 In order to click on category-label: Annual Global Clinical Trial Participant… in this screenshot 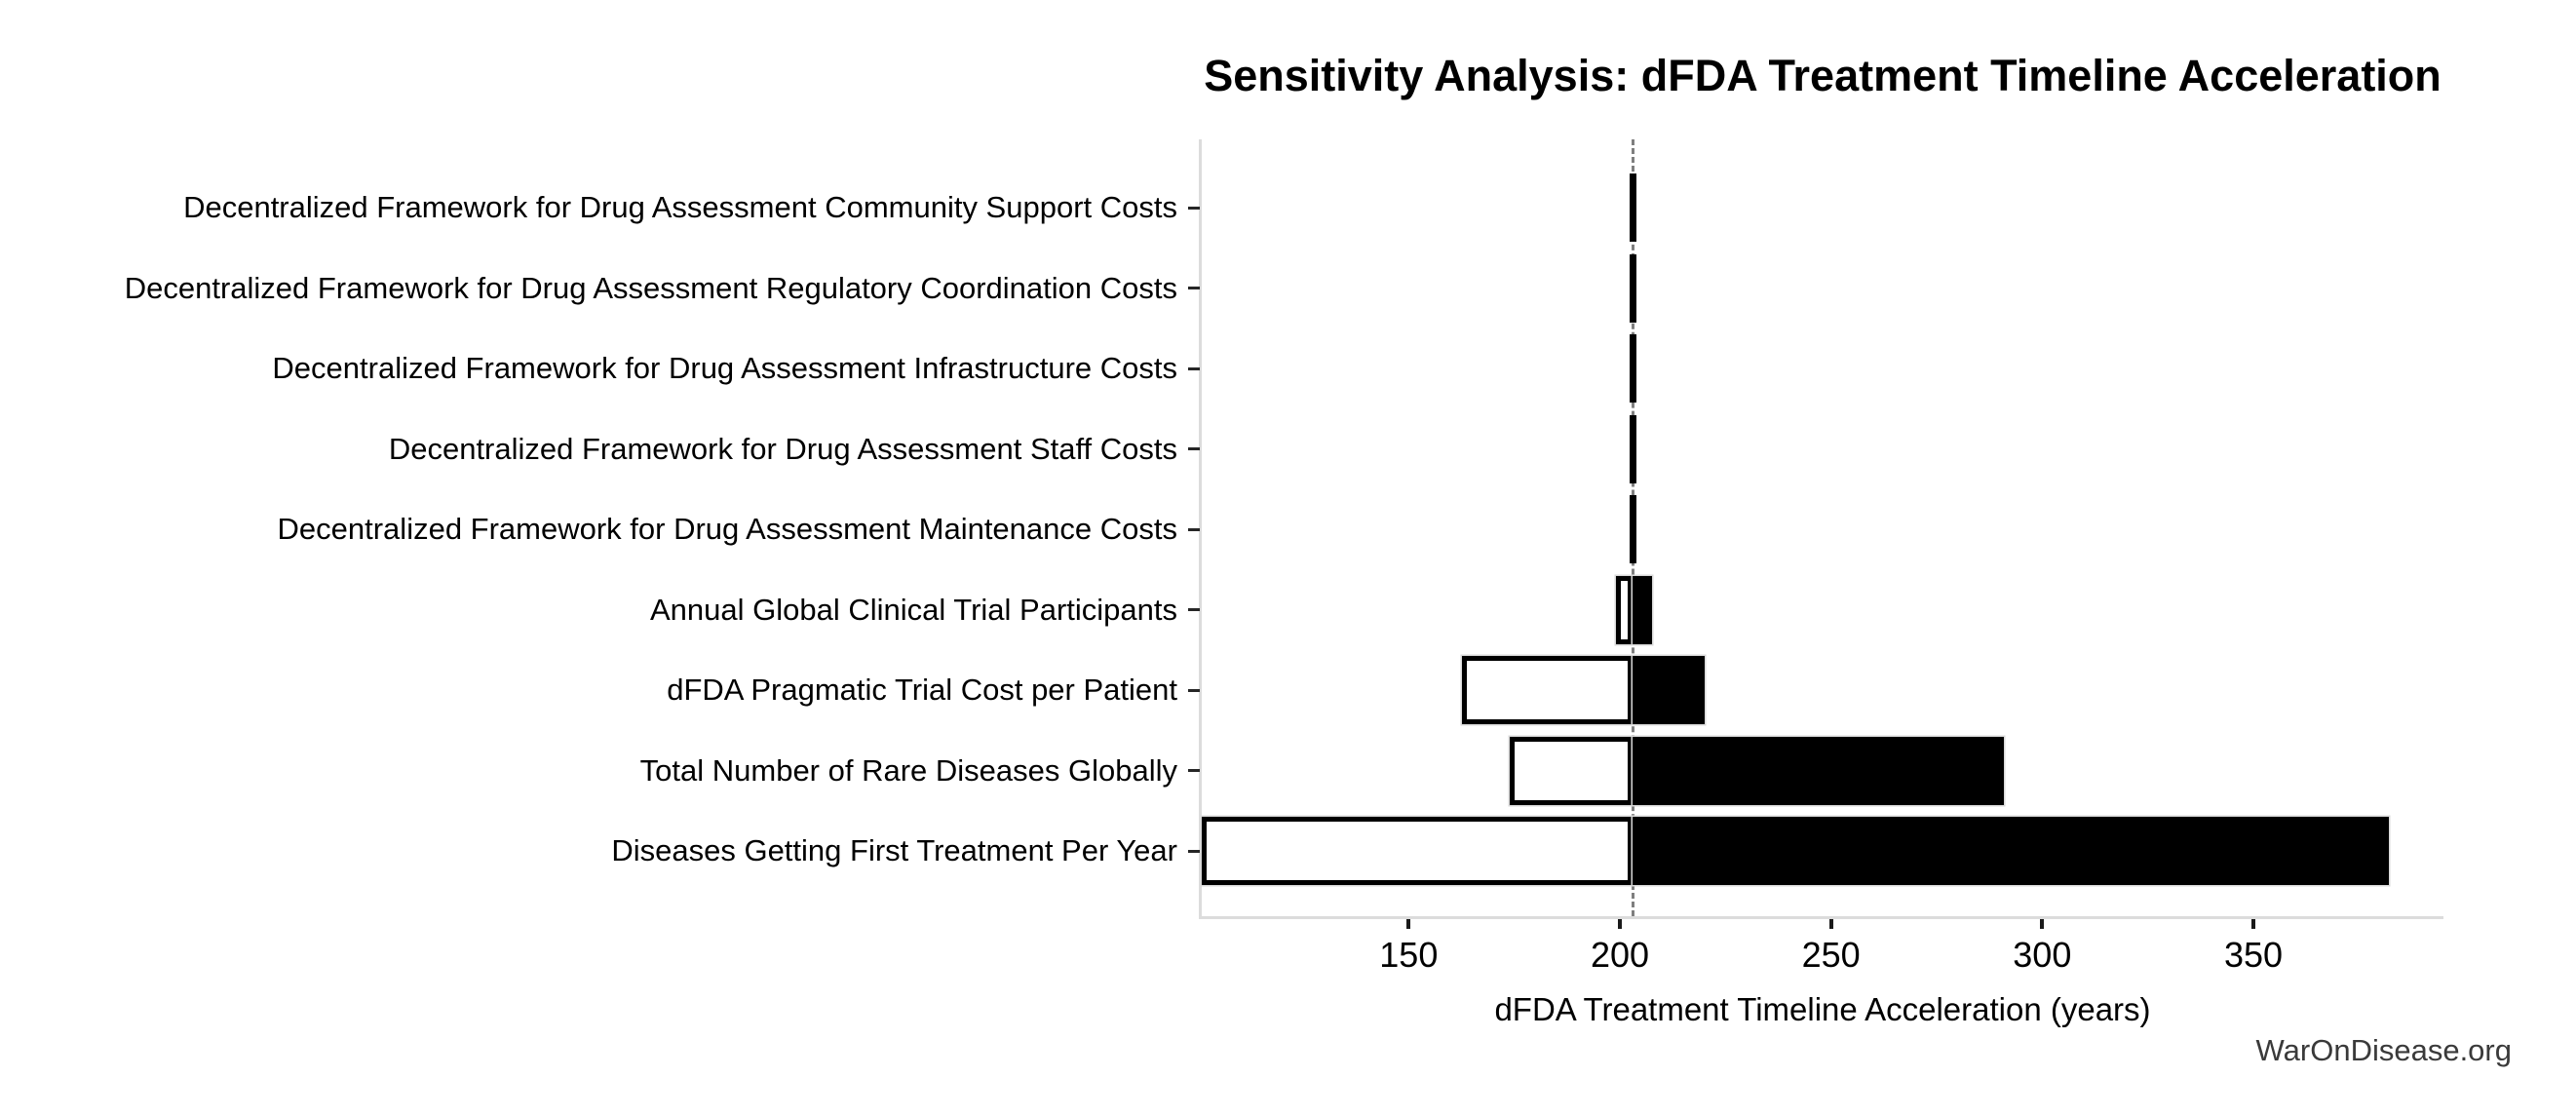, I will do `click(913, 609)`.